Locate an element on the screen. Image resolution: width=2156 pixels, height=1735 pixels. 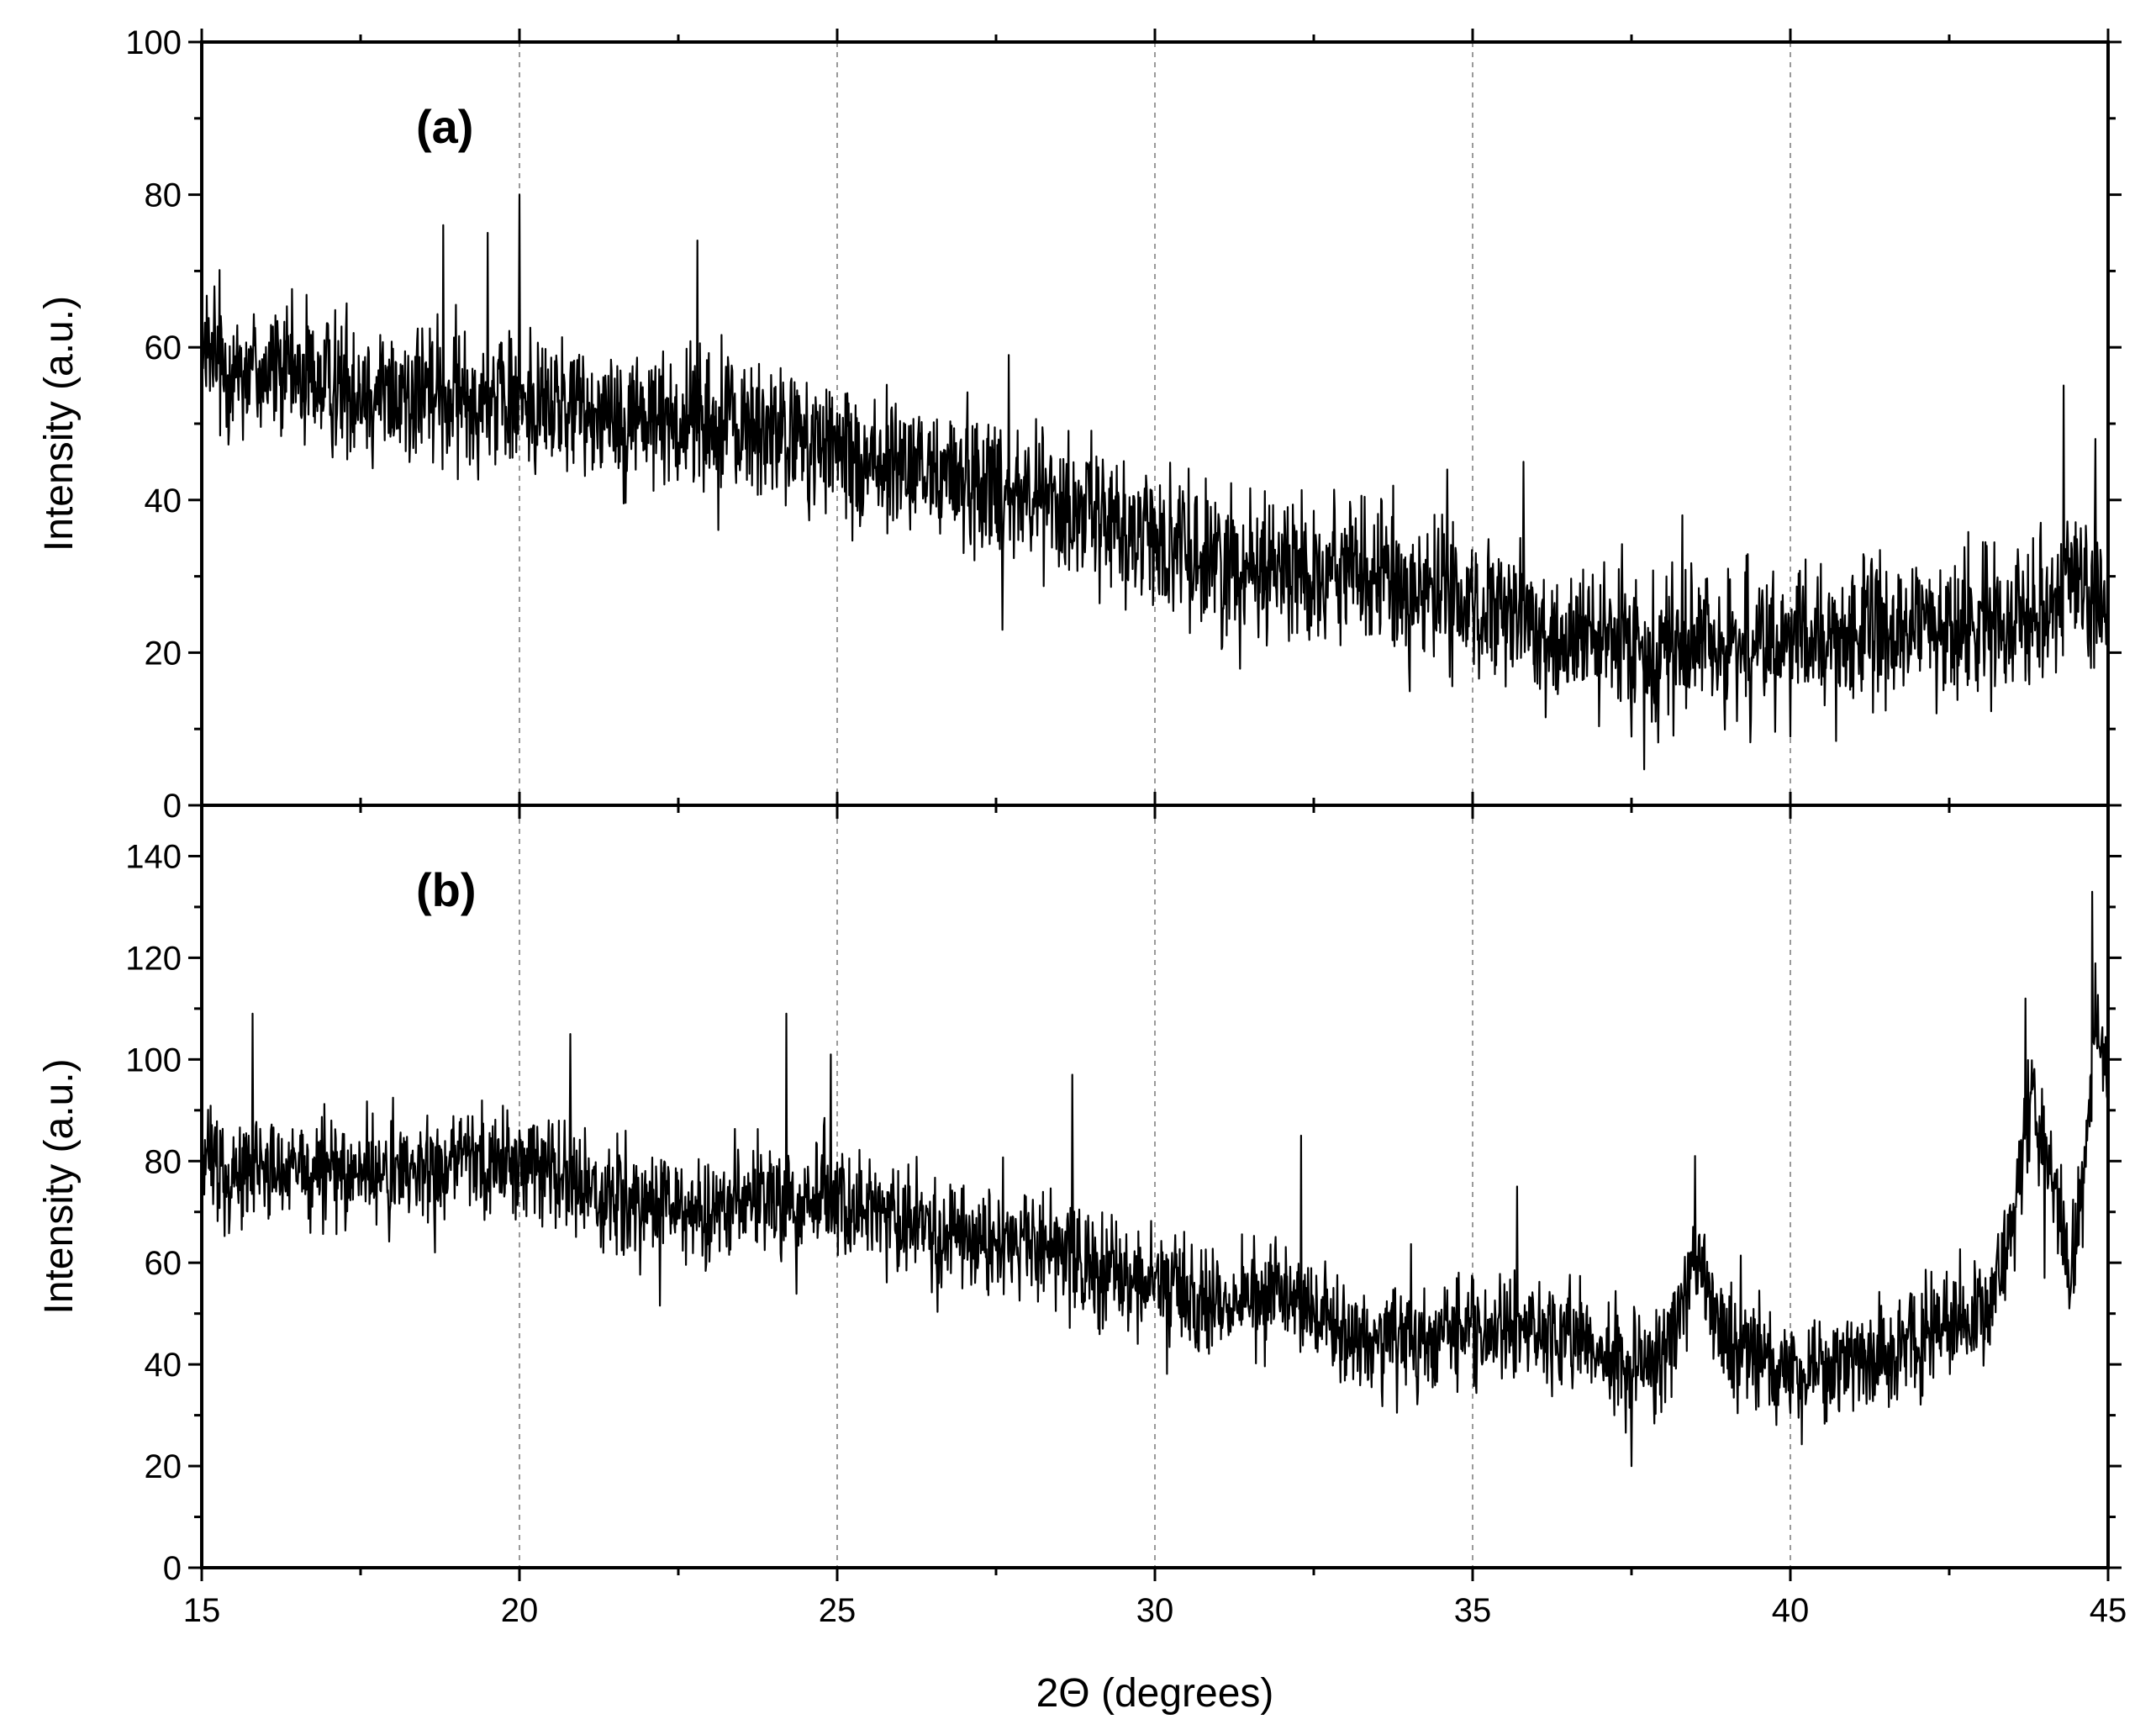
y-tick-label-b-80: 80 is located at coordinates (163, 1161).